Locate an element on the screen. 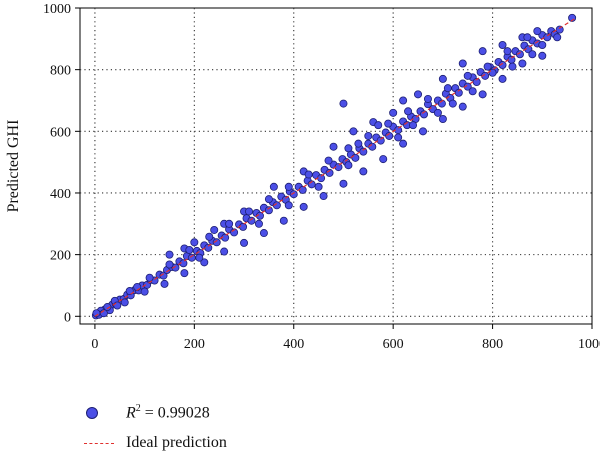 The width and height of the screenshot is (600, 458). x-tick-label: 800 is located at coordinates (492, 344).